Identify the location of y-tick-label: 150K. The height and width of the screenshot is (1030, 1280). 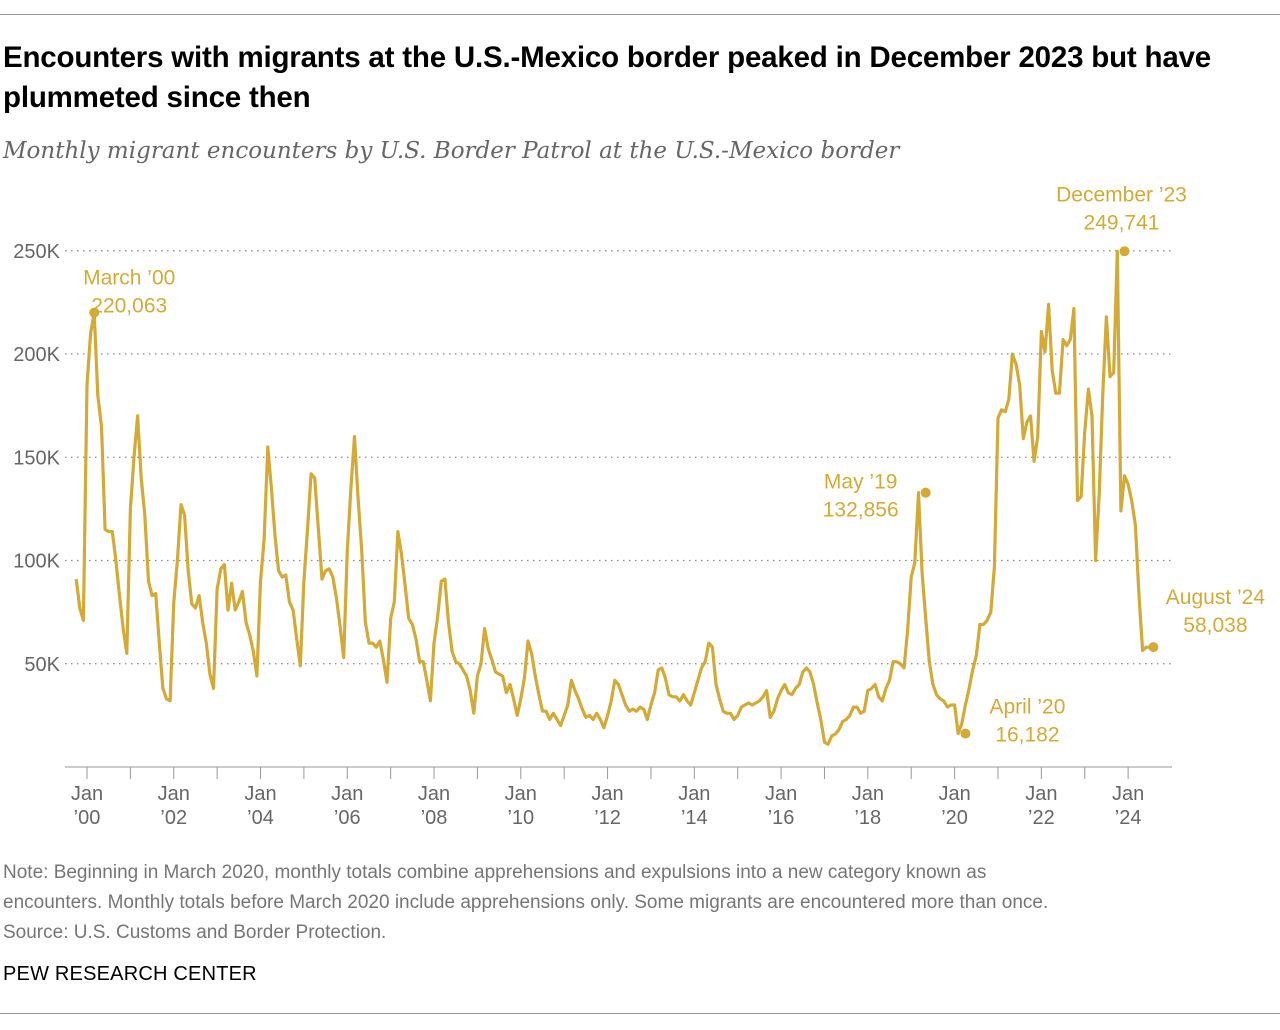
(36, 458).